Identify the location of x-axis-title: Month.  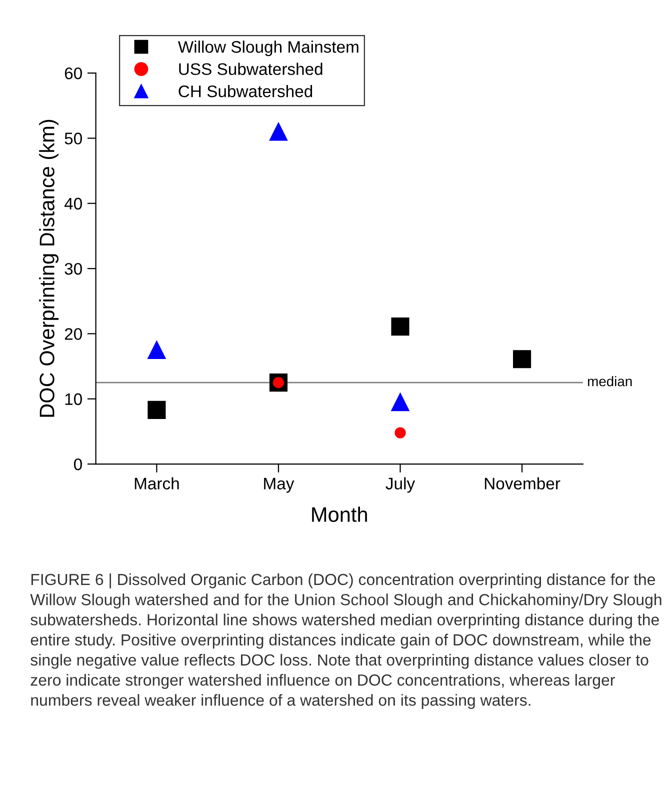
(339, 514).